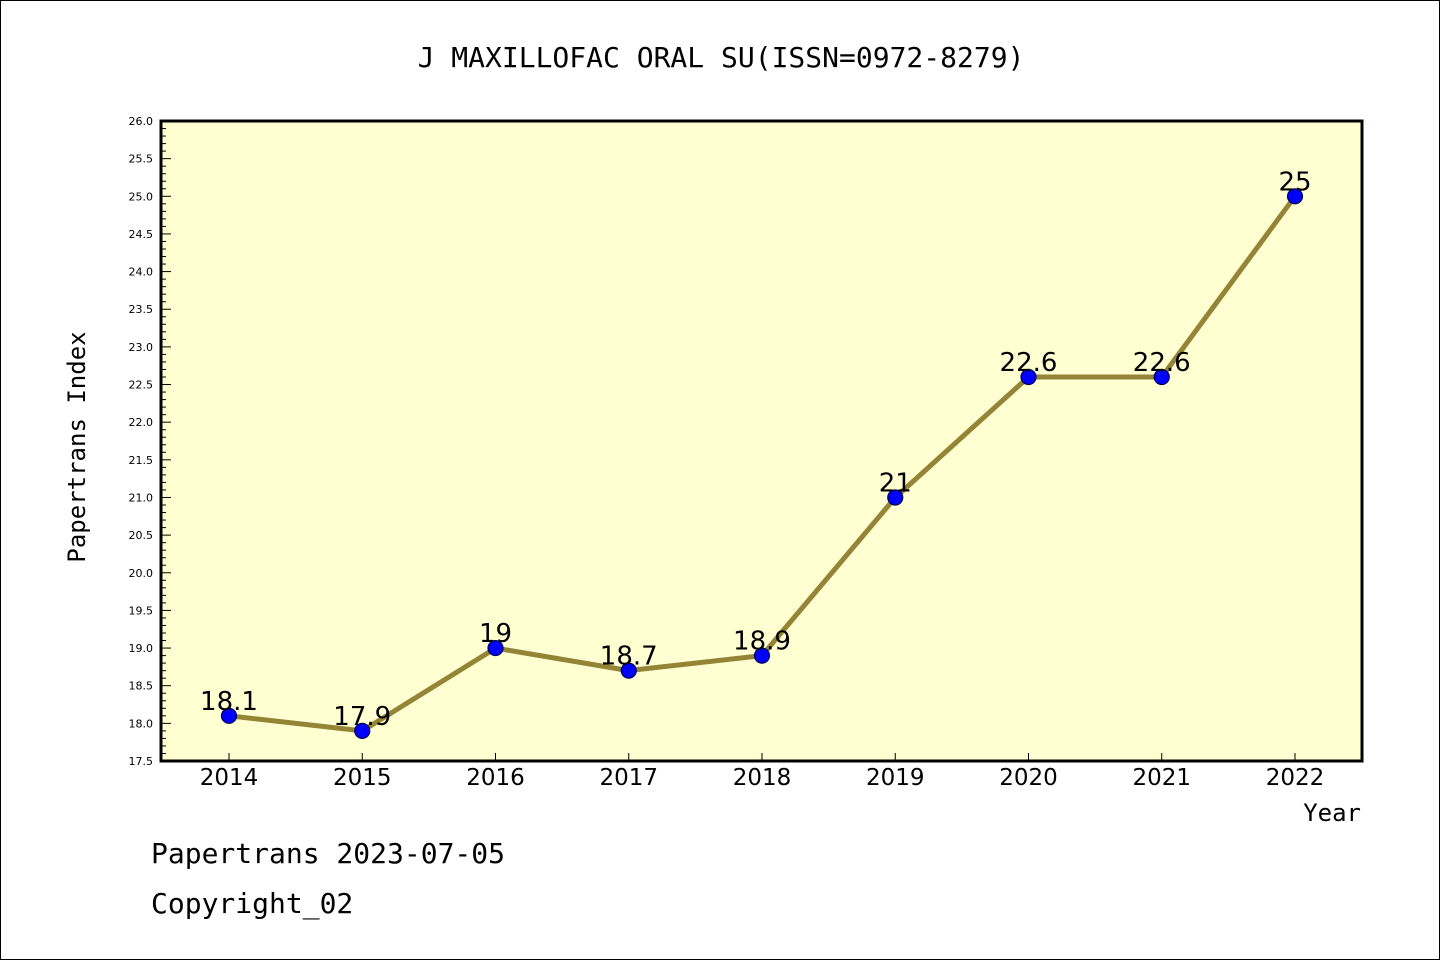  What do you see at coordinates (141, 761) in the screenshot?
I see `y-tick-label: 17.5` at bounding box center [141, 761].